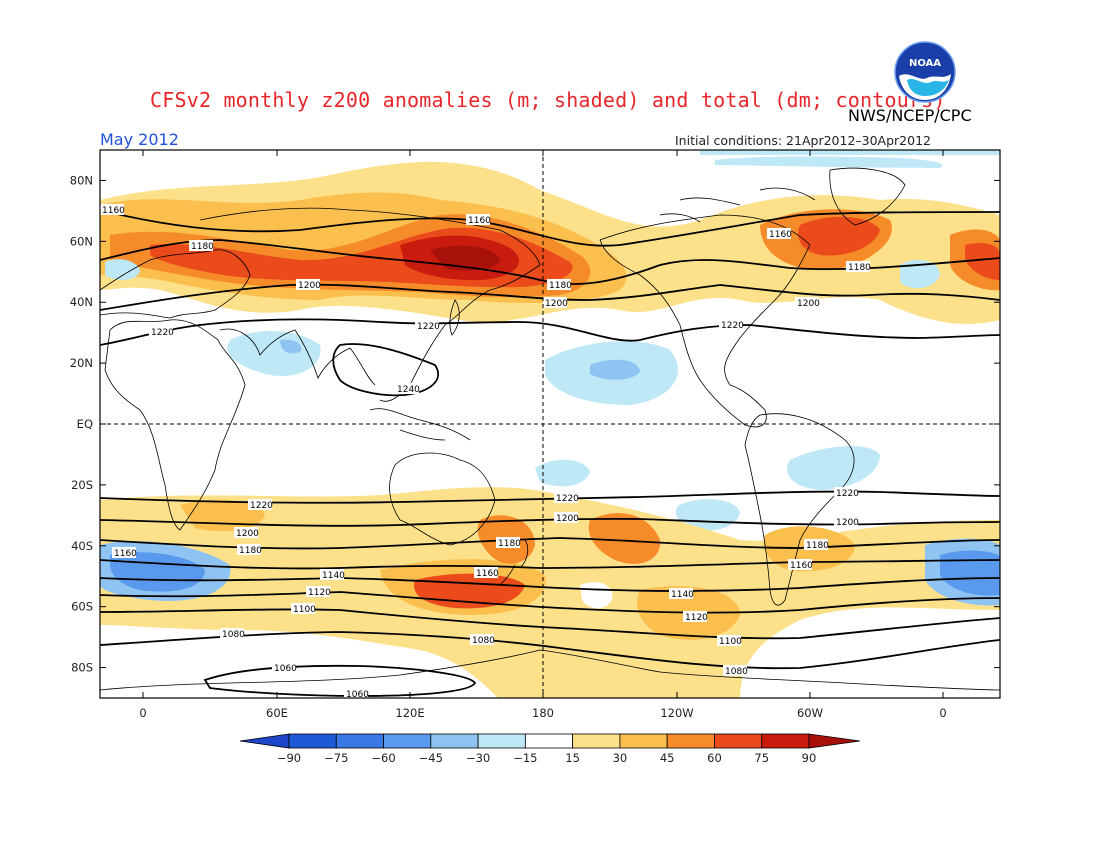  I want to click on clabel-1180-nh-c: 1180, so click(559, 285).